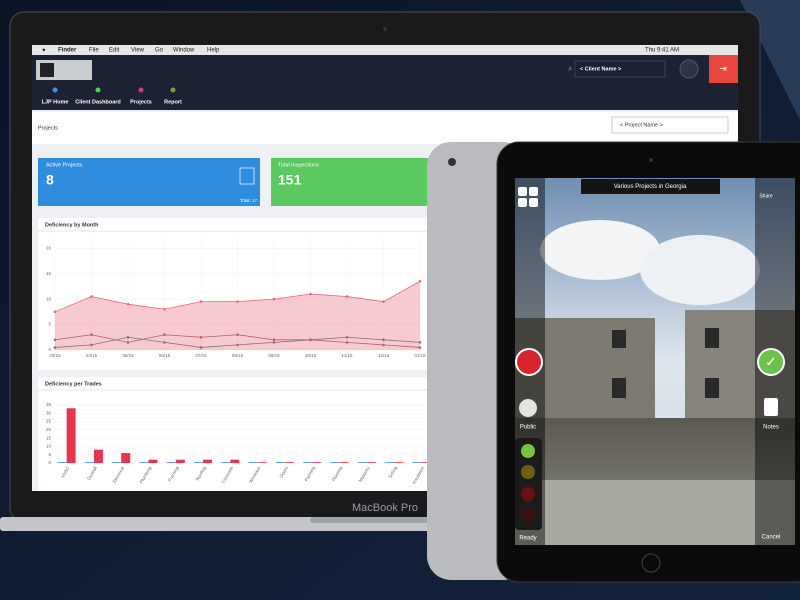 This screenshot has width=800, height=600. Describe the element at coordinates (49, 273) in the screenshot. I see `y-tick-label: 15` at that location.